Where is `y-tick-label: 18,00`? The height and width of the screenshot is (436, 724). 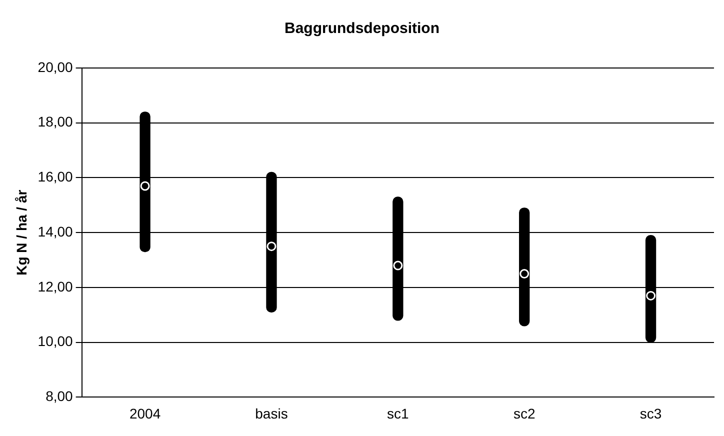
y-tick-label: 18,00 is located at coordinates (56, 122).